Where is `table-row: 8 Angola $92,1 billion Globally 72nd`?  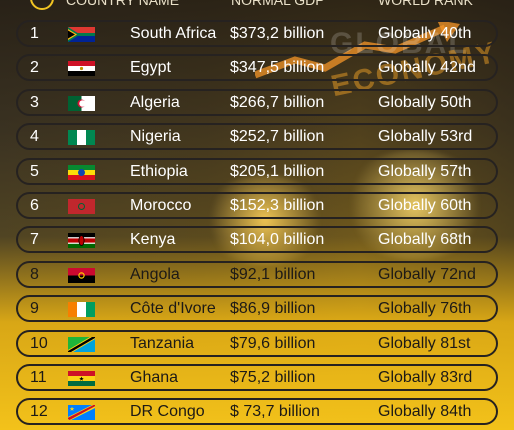 table-row: 8 Angola $92,1 billion Globally 72nd is located at coordinates (257, 274).